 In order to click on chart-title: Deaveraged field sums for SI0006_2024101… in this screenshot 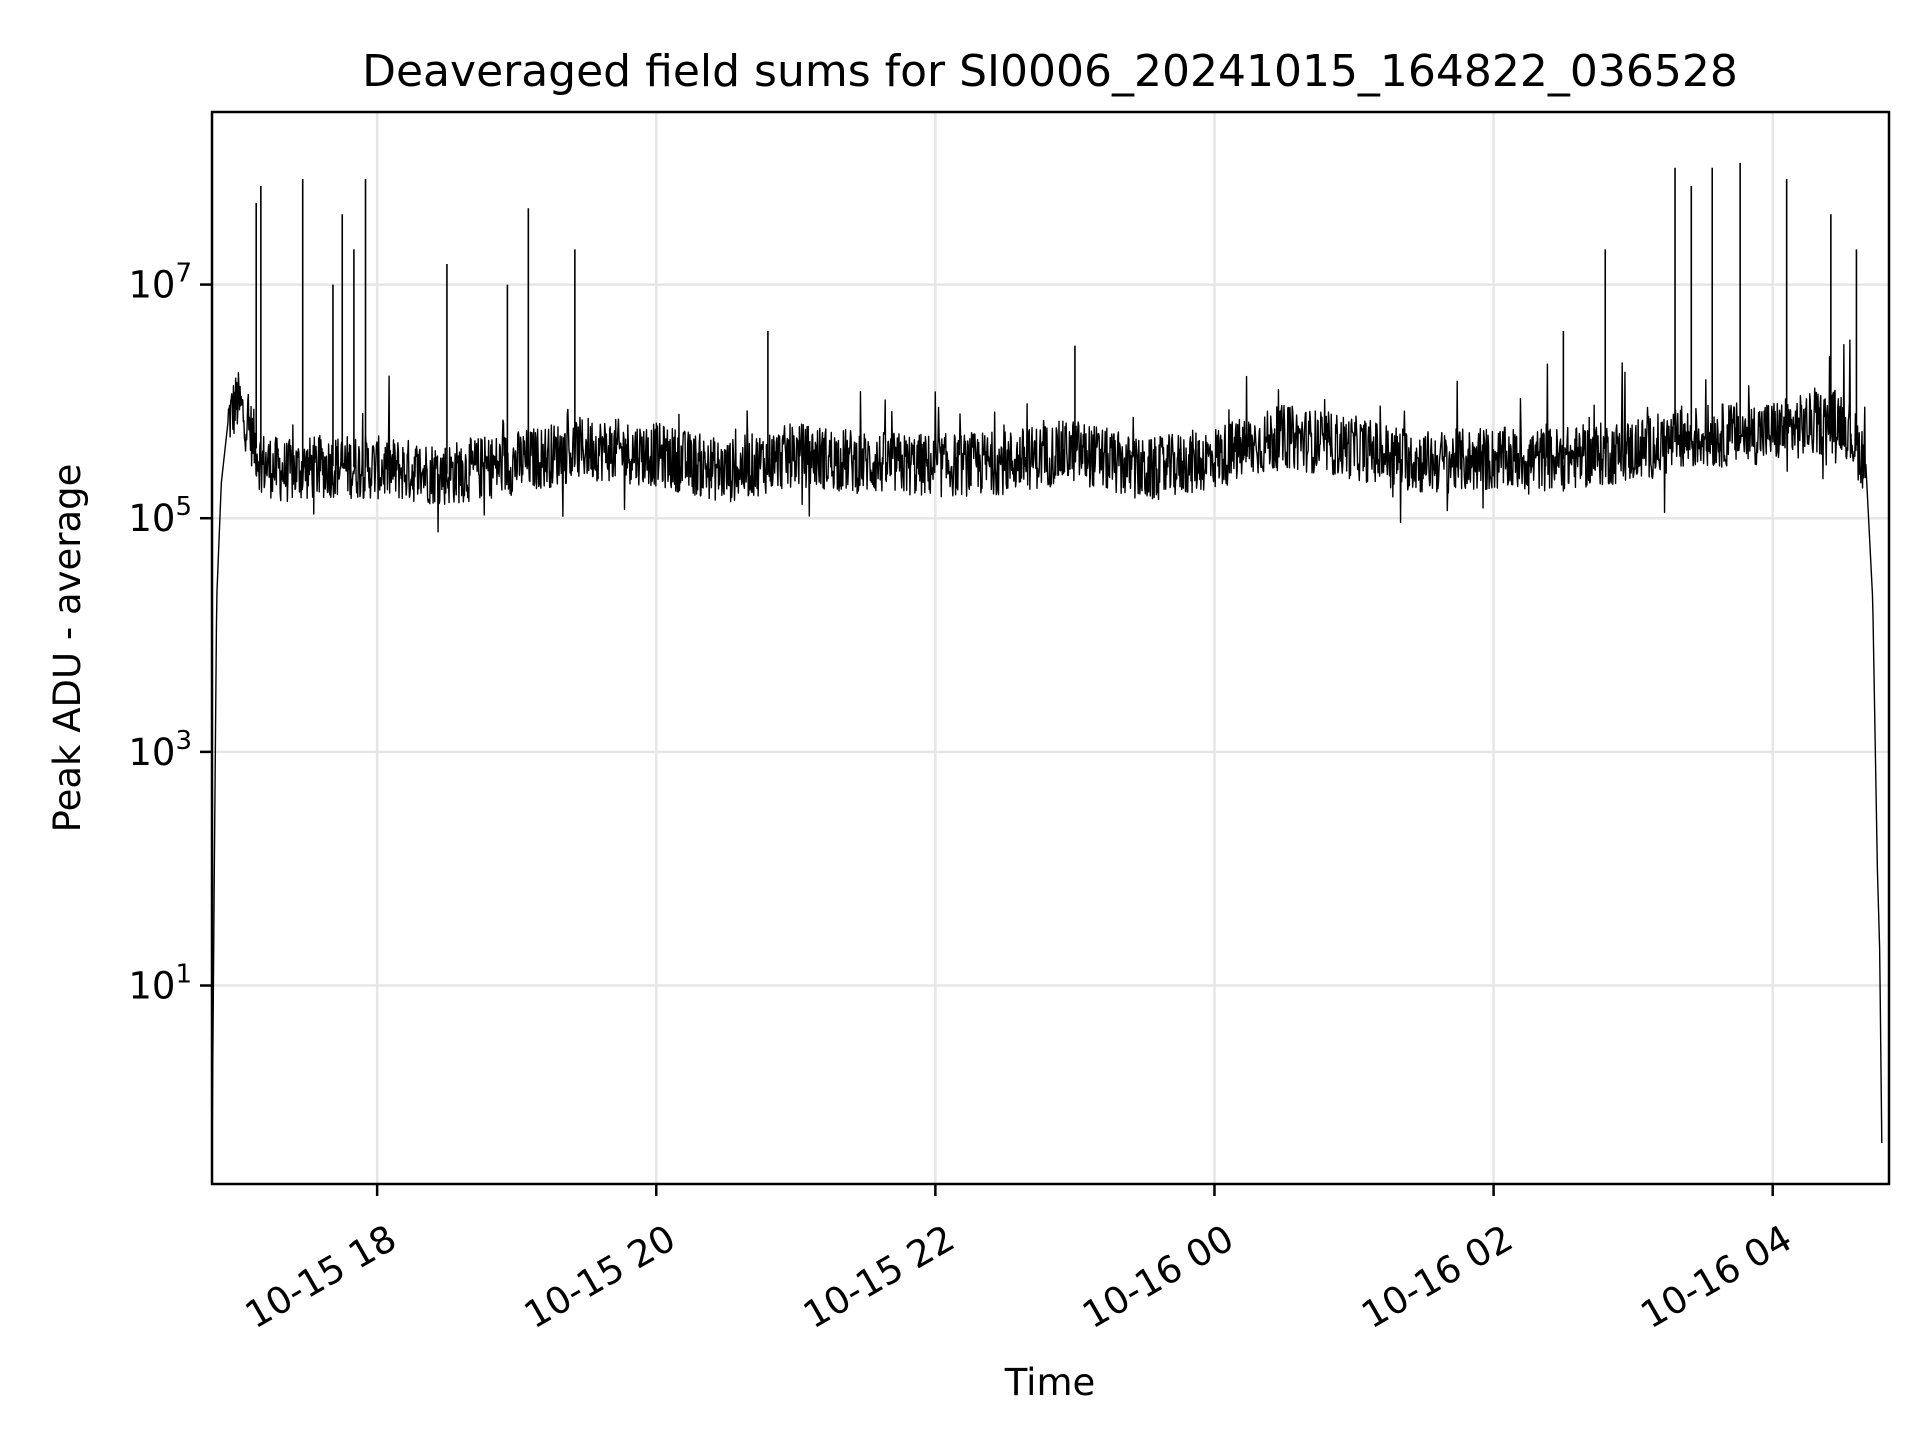, I will do `click(1050, 71)`.